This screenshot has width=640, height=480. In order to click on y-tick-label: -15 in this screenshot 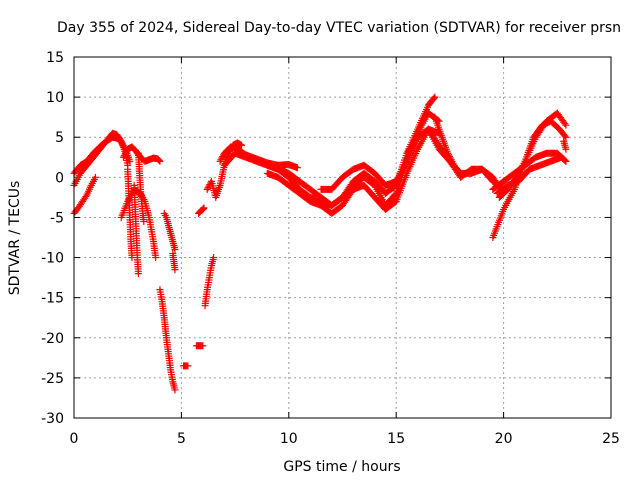, I will do `click(52, 299)`.